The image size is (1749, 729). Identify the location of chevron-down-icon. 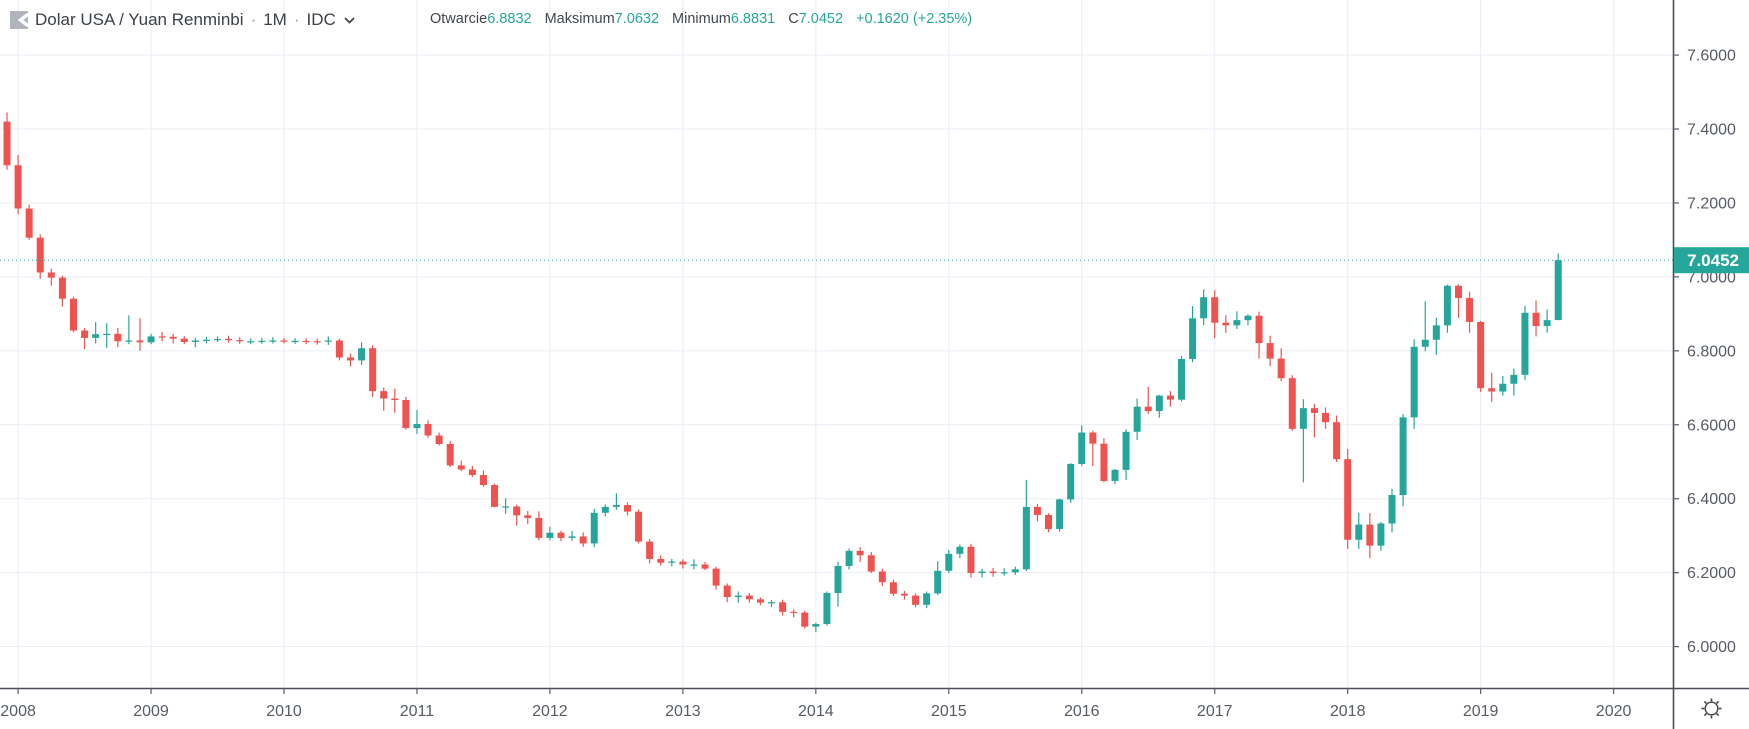
(349, 20).